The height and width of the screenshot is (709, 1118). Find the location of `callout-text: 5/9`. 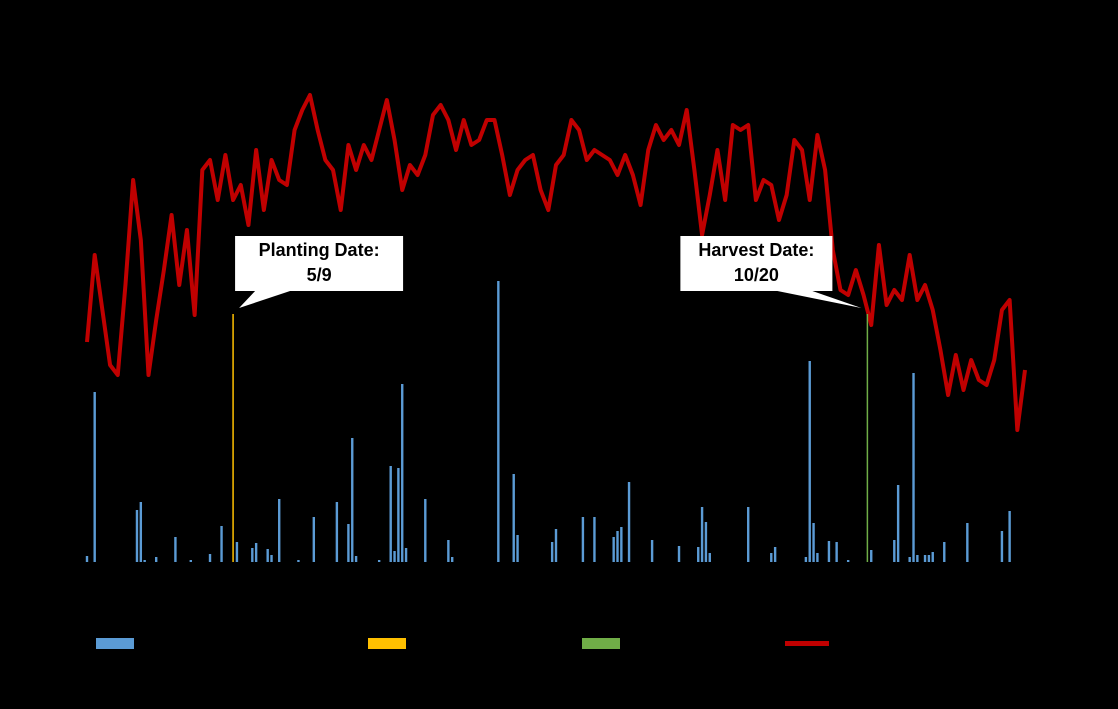

callout-text: 5/9 is located at coordinates (319, 275).